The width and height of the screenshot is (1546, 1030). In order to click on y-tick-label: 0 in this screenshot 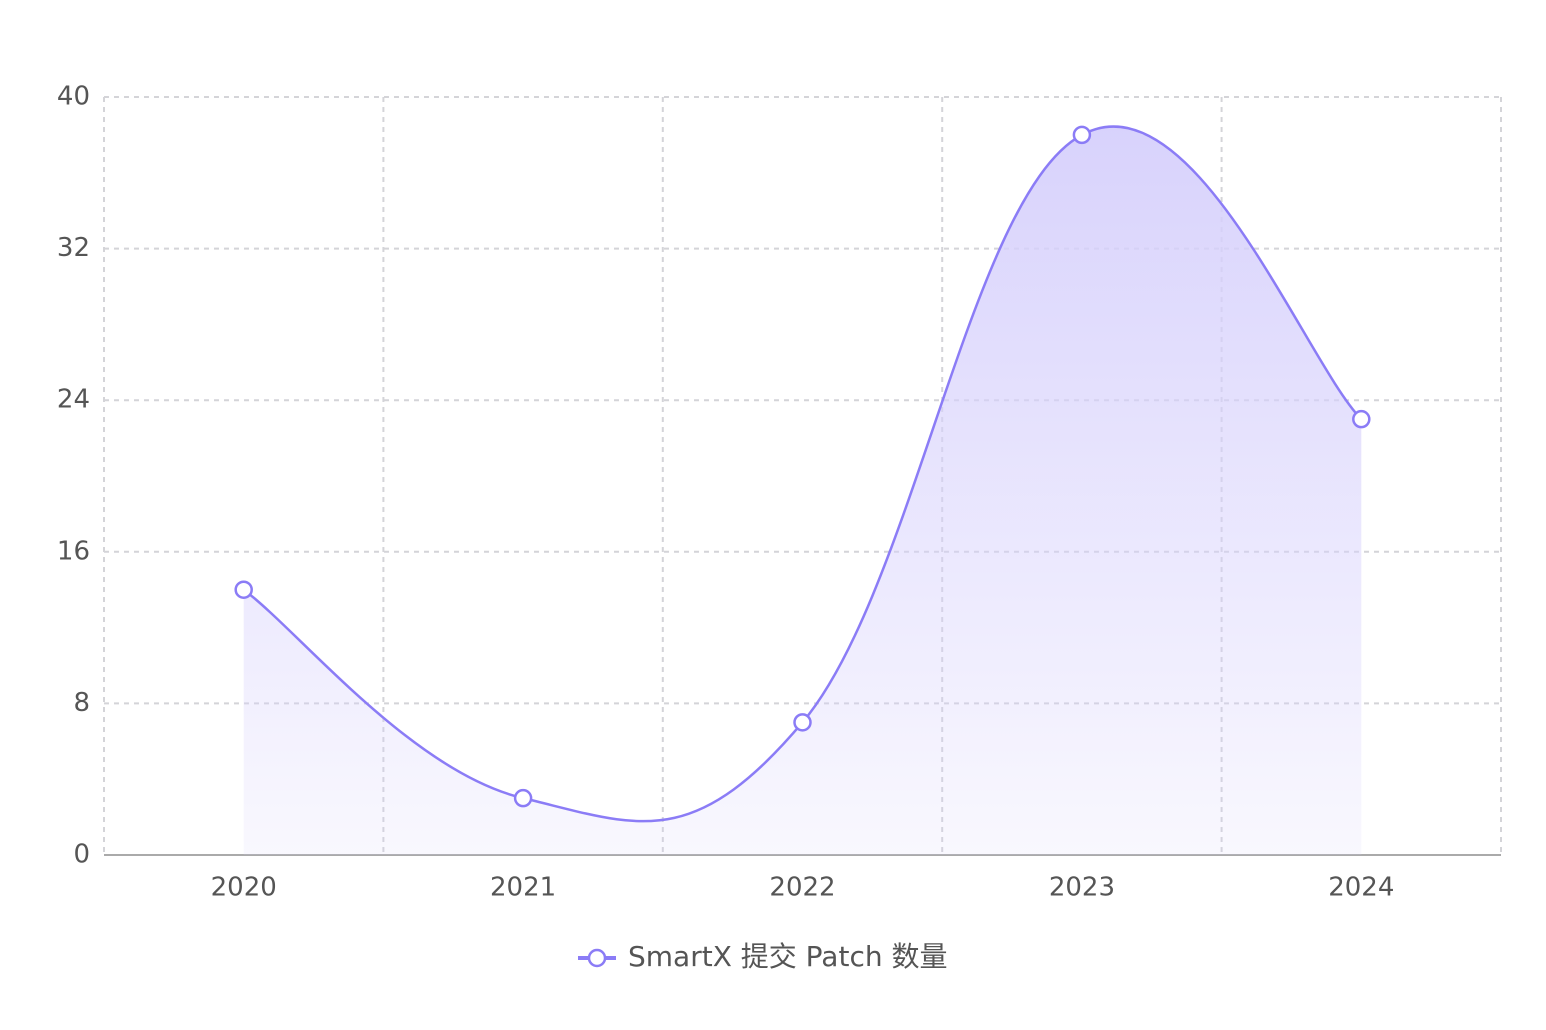, I will do `click(81, 855)`.